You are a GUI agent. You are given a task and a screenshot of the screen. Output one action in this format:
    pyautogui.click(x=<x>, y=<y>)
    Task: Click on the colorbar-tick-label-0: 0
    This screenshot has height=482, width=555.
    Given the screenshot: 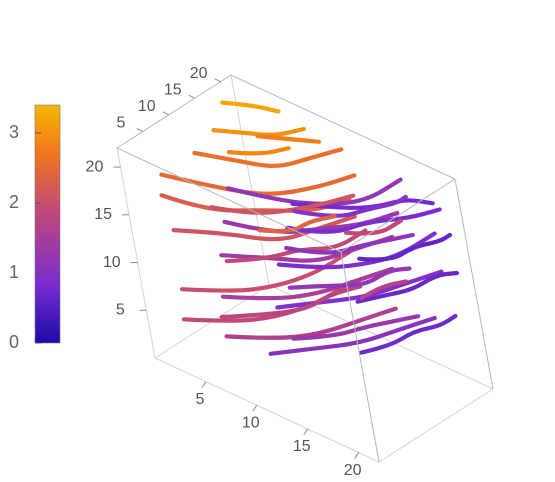 What is the action you would take?
    pyautogui.click(x=14, y=342)
    